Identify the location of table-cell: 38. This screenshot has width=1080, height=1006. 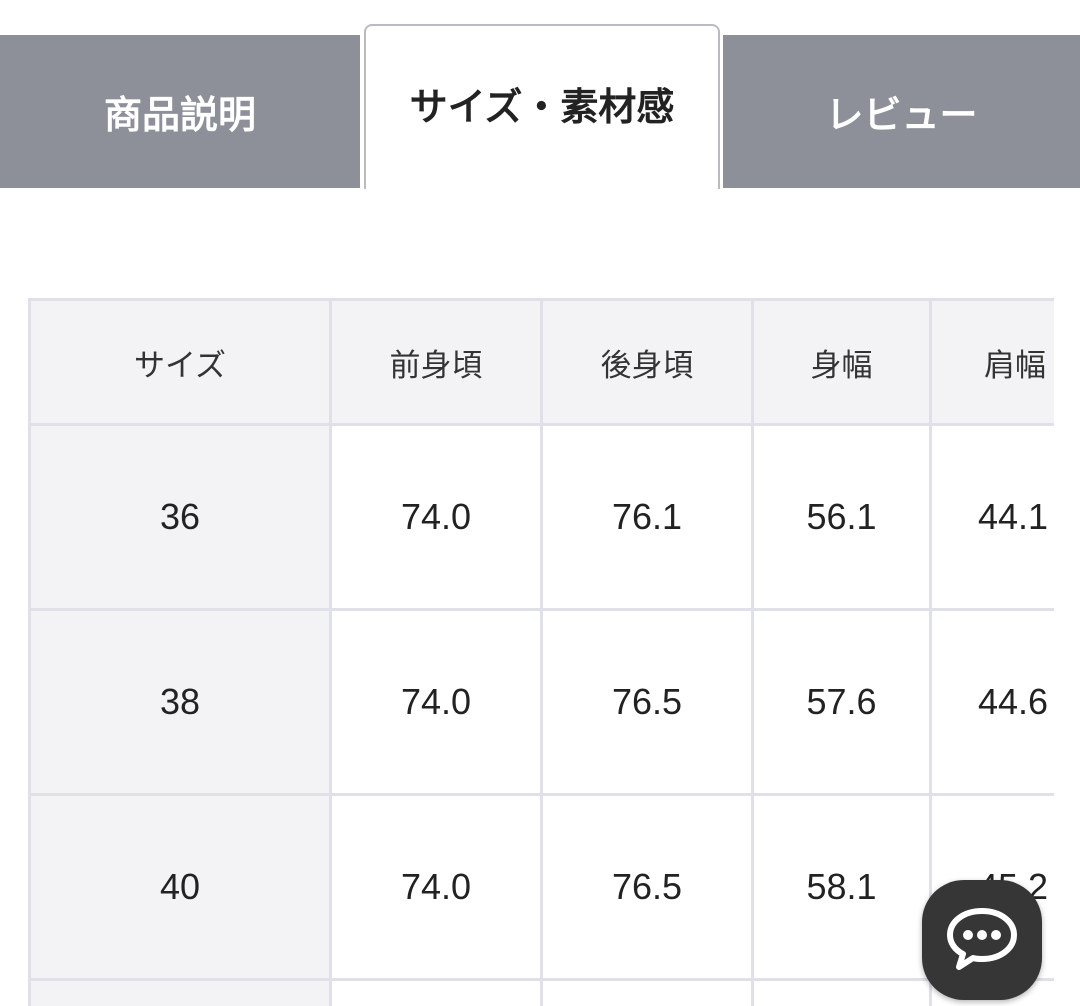
(180, 702).